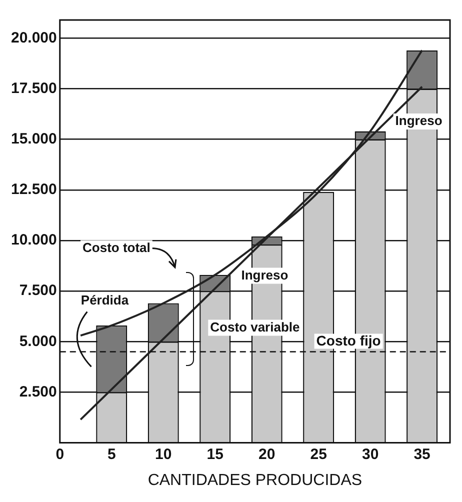 Image resolution: width=462 pixels, height=502 pixels. What do you see at coordinates (422, 454) in the screenshot?
I see `x-tick-label: 35` at bounding box center [422, 454].